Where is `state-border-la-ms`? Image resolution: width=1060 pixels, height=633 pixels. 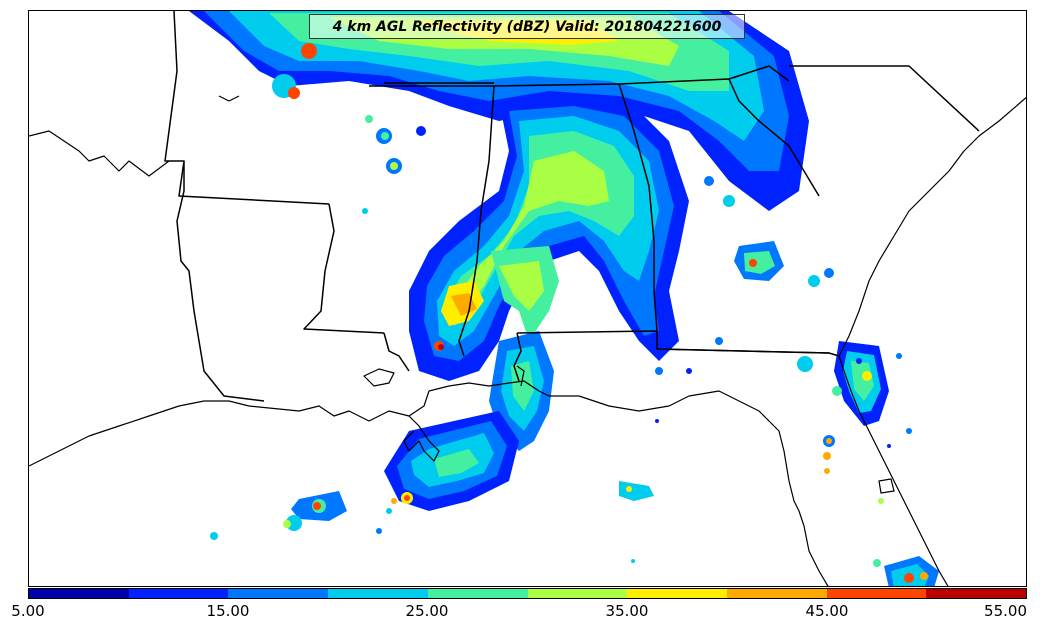
state-border-la-ms is located at coordinates (344, 268).